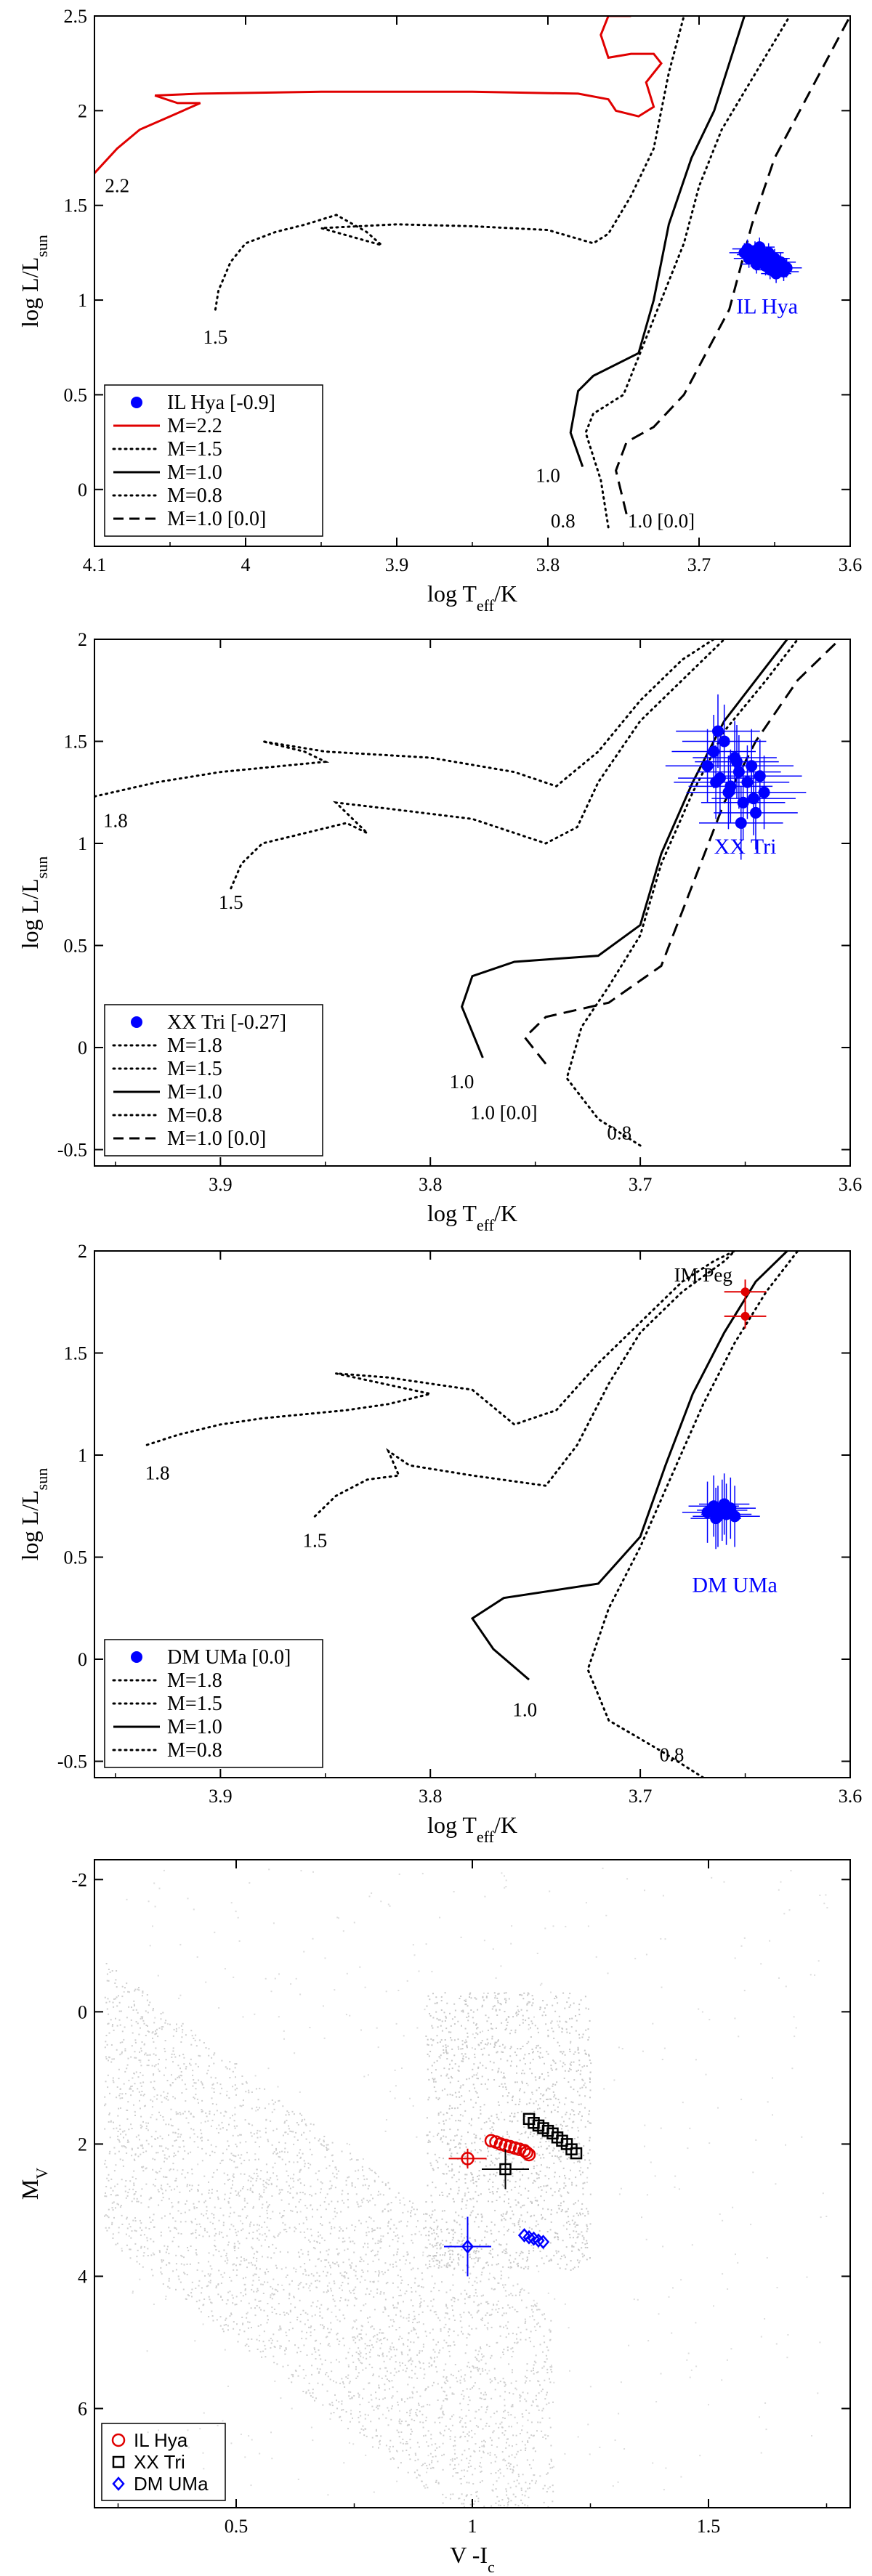  What do you see at coordinates (82, 490) in the screenshot?
I see `y-tick-label: 0` at bounding box center [82, 490].